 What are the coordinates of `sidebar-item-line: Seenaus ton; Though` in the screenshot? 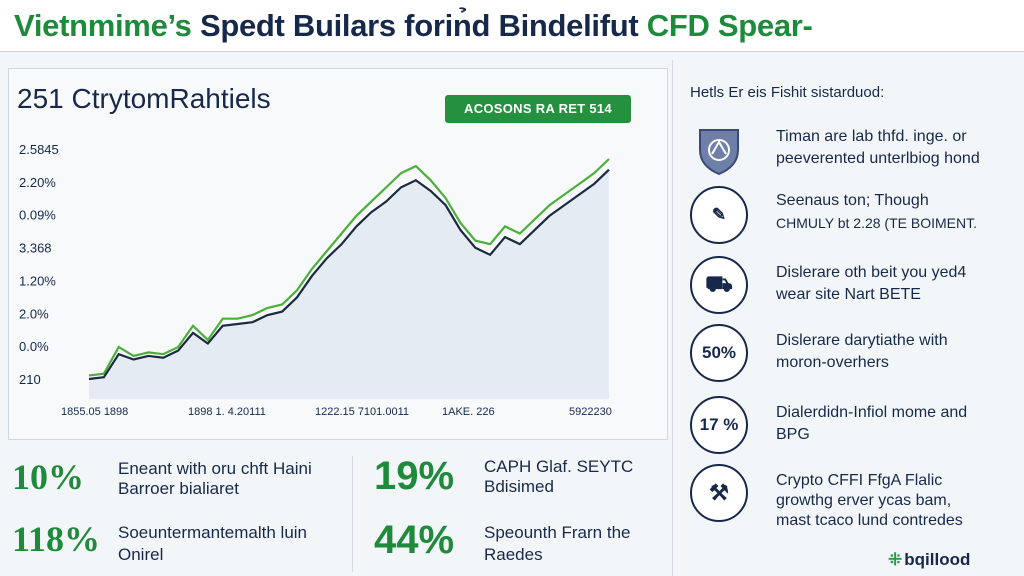 It's located at (852, 200).